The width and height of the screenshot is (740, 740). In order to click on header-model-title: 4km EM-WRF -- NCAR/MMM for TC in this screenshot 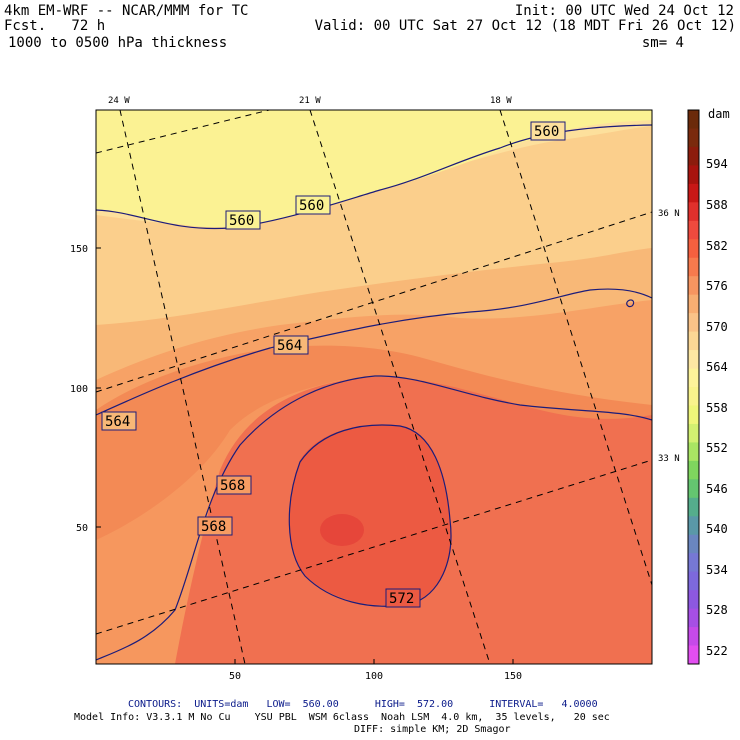, I will do `click(126, 11)`.